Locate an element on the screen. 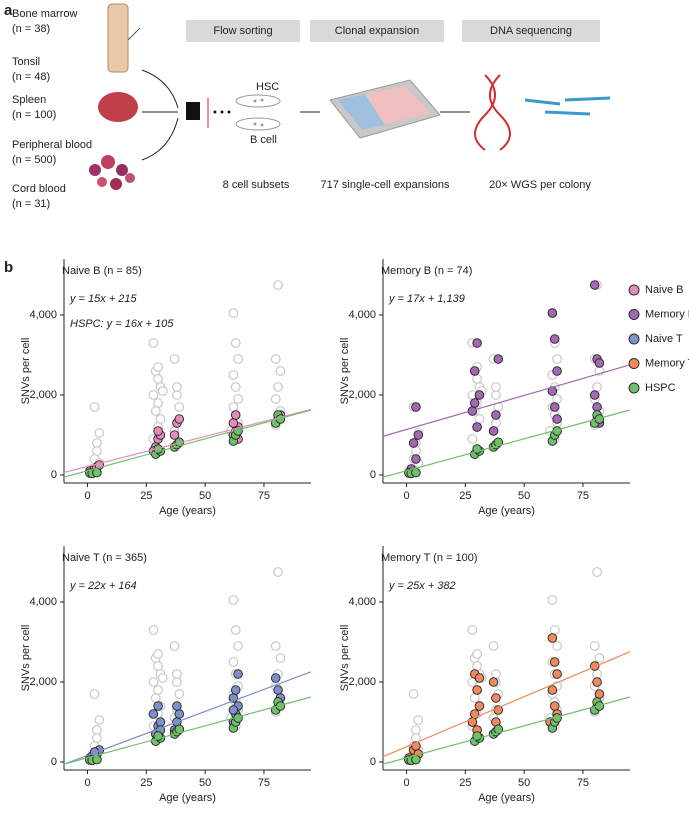 This screenshot has height=815, width=689. legend-label: Memory B is located at coordinates (667, 314).